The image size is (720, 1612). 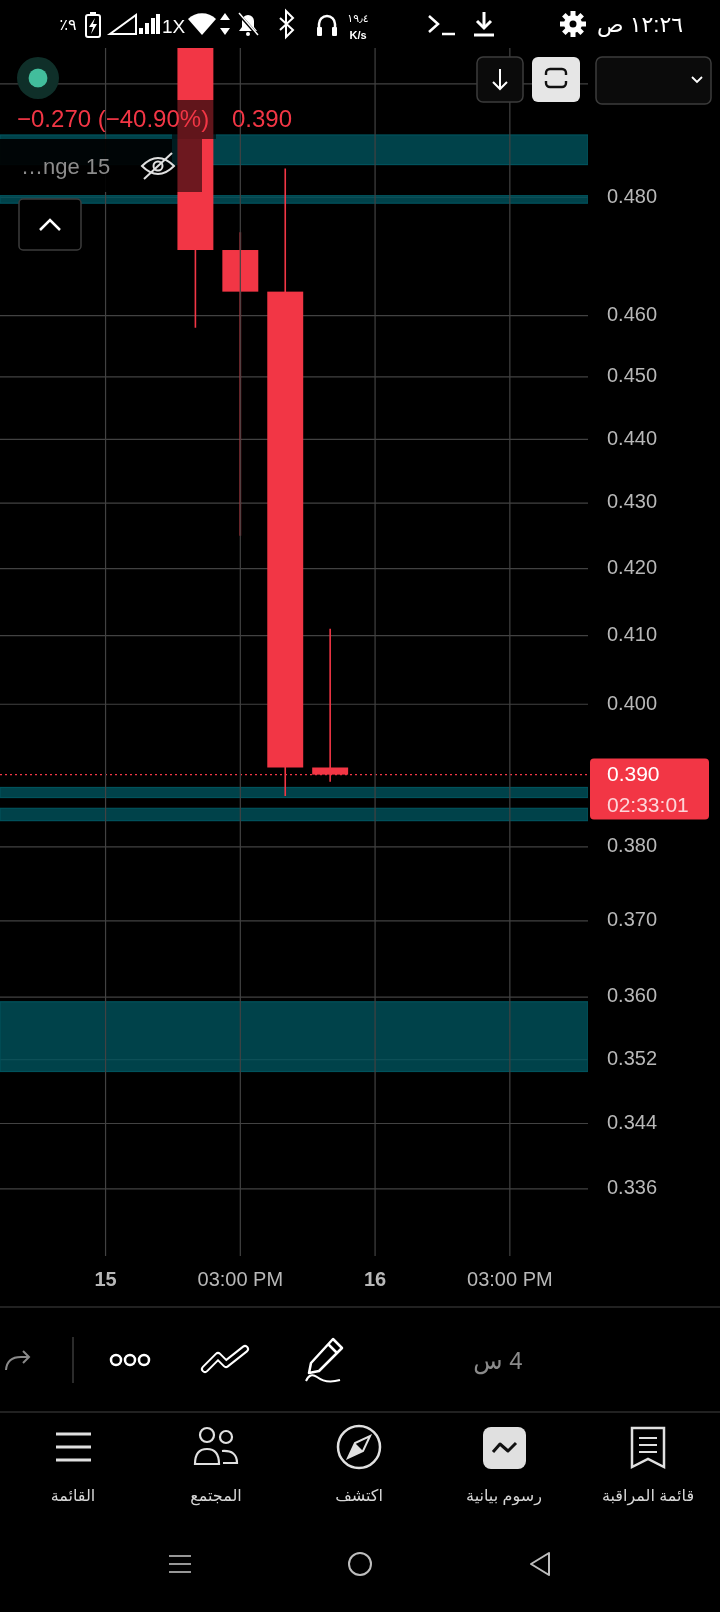 What do you see at coordinates (648, 804) in the screenshot?
I see `text: 02:33:01` at bounding box center [648, 804].